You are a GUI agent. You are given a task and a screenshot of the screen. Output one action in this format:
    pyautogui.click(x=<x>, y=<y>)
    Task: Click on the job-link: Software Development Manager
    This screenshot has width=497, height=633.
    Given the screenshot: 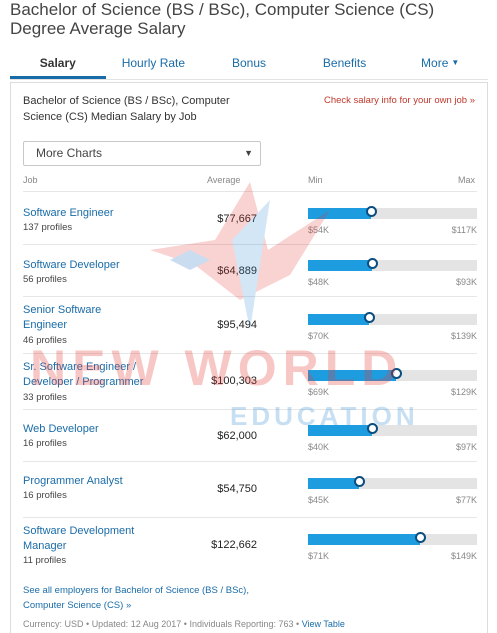 What is the action you would take?
    pyautogui.click(x=79, y=538)
    